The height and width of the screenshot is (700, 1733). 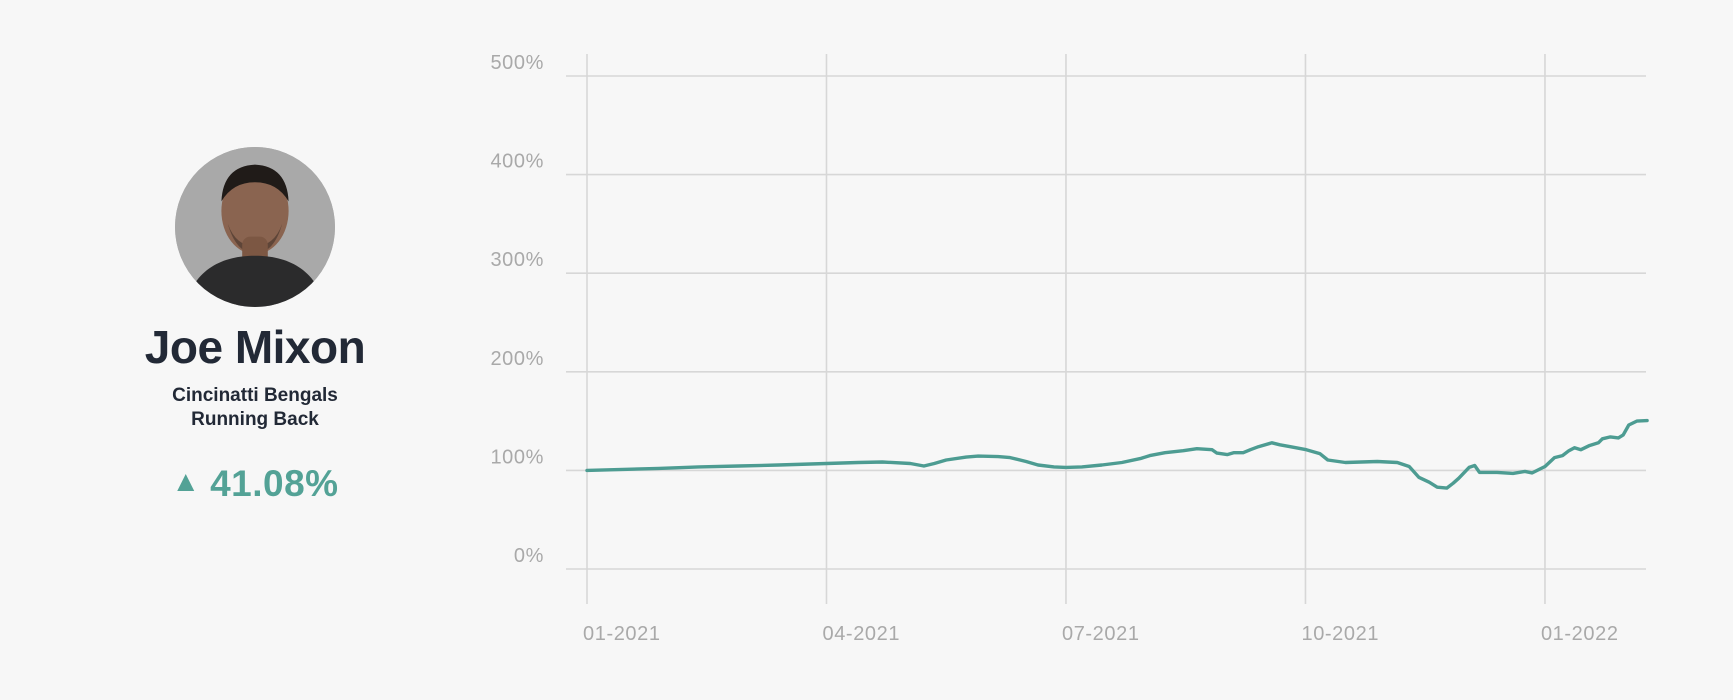 What do you see at coordinates (1580, 634) in the screenshot?
I see `x-axis-tick-label: 01-2022` at bounding box center [1580, 634].